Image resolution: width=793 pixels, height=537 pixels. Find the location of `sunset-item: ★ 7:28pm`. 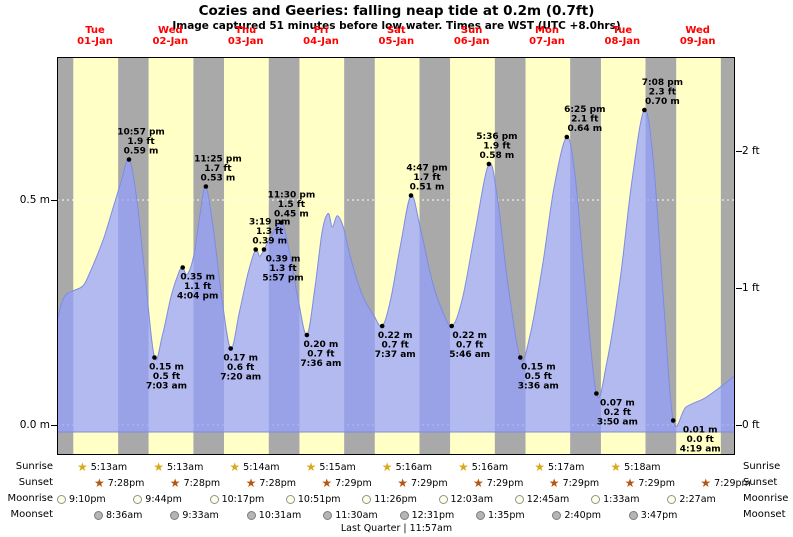

sunset-item: ★ 7:28pm is located at coordinates (119, 483).